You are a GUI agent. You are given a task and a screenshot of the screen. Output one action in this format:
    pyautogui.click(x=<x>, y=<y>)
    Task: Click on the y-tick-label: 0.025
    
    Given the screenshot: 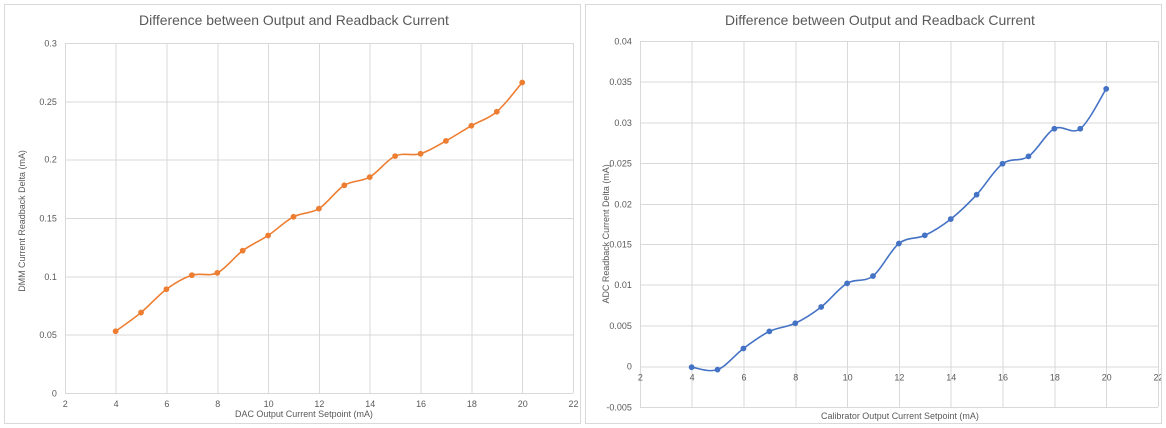 What is the action you would take?
    pyautogui.click(x=620, y=164)
    